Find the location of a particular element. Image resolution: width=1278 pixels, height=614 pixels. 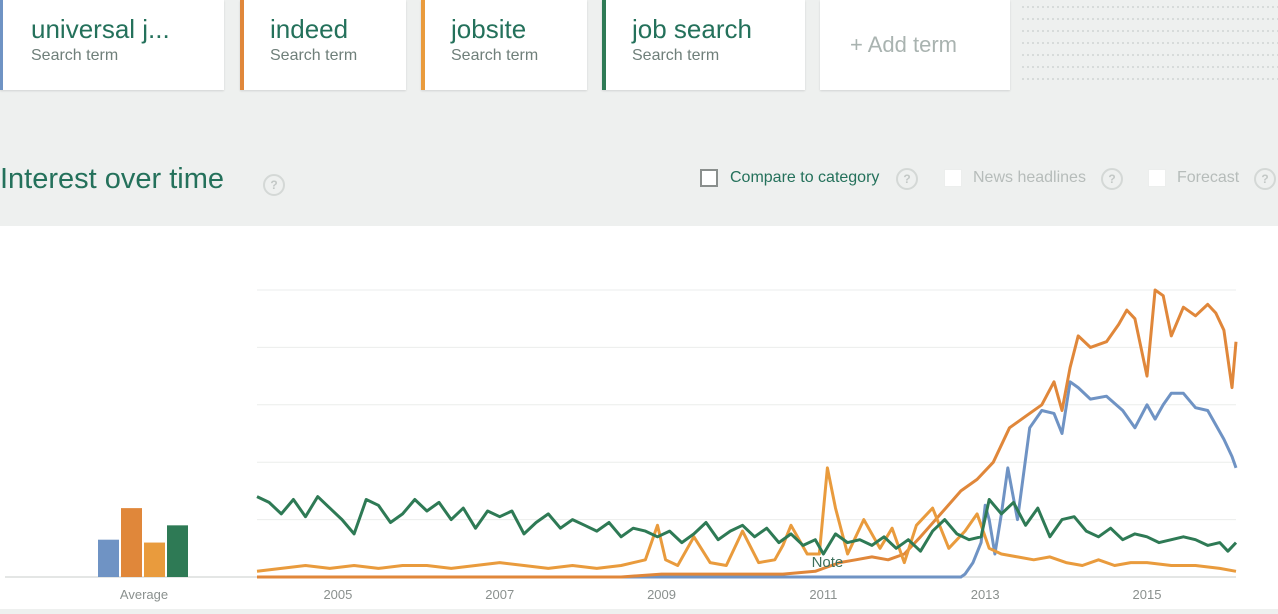

term-card-jobsite: jobsite Search term is located at coordinates (504, 45).